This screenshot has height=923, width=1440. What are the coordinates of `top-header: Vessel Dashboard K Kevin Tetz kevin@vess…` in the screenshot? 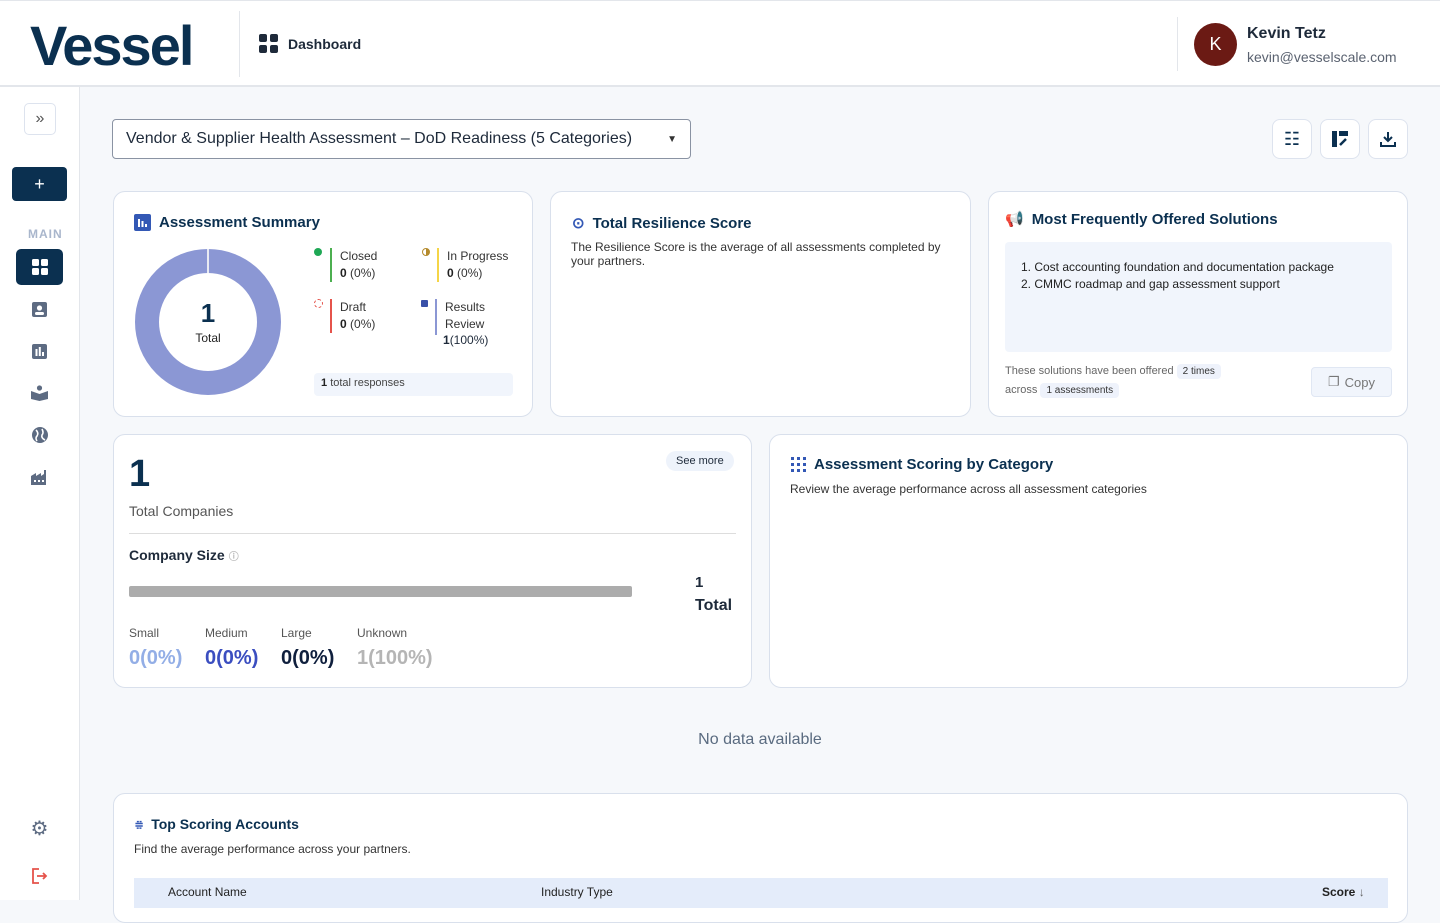 It's located at (720, 43).